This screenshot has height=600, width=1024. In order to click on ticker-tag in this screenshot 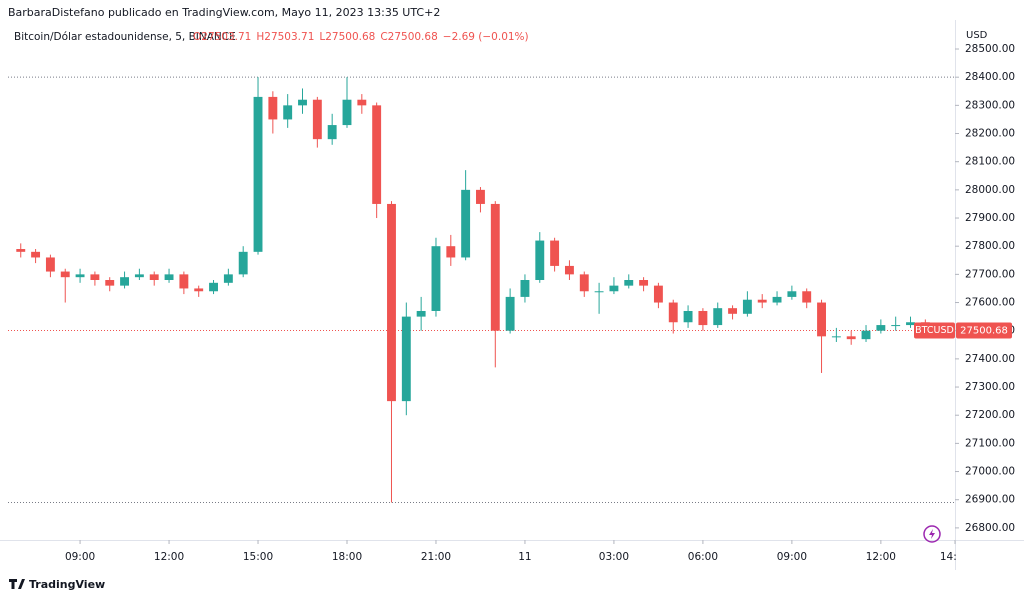, I will do `click(934, 330)`.